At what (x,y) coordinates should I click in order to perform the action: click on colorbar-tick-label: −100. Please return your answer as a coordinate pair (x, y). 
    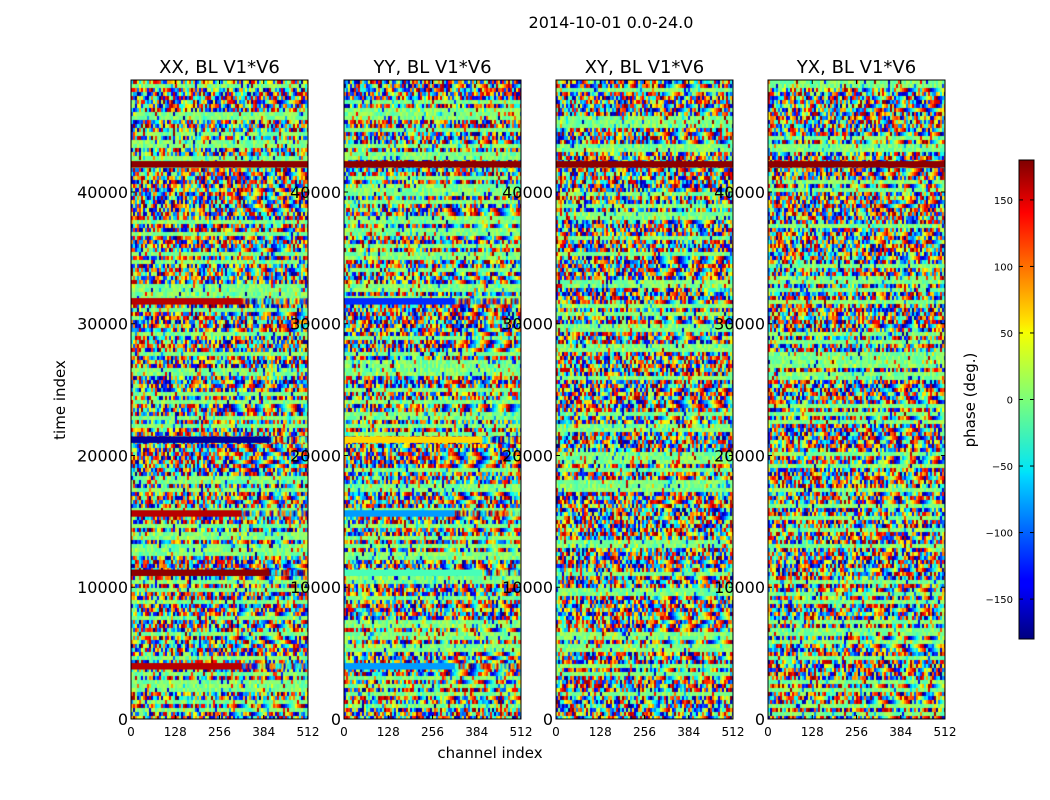
    Looking at the image, I should click on (999, 534).